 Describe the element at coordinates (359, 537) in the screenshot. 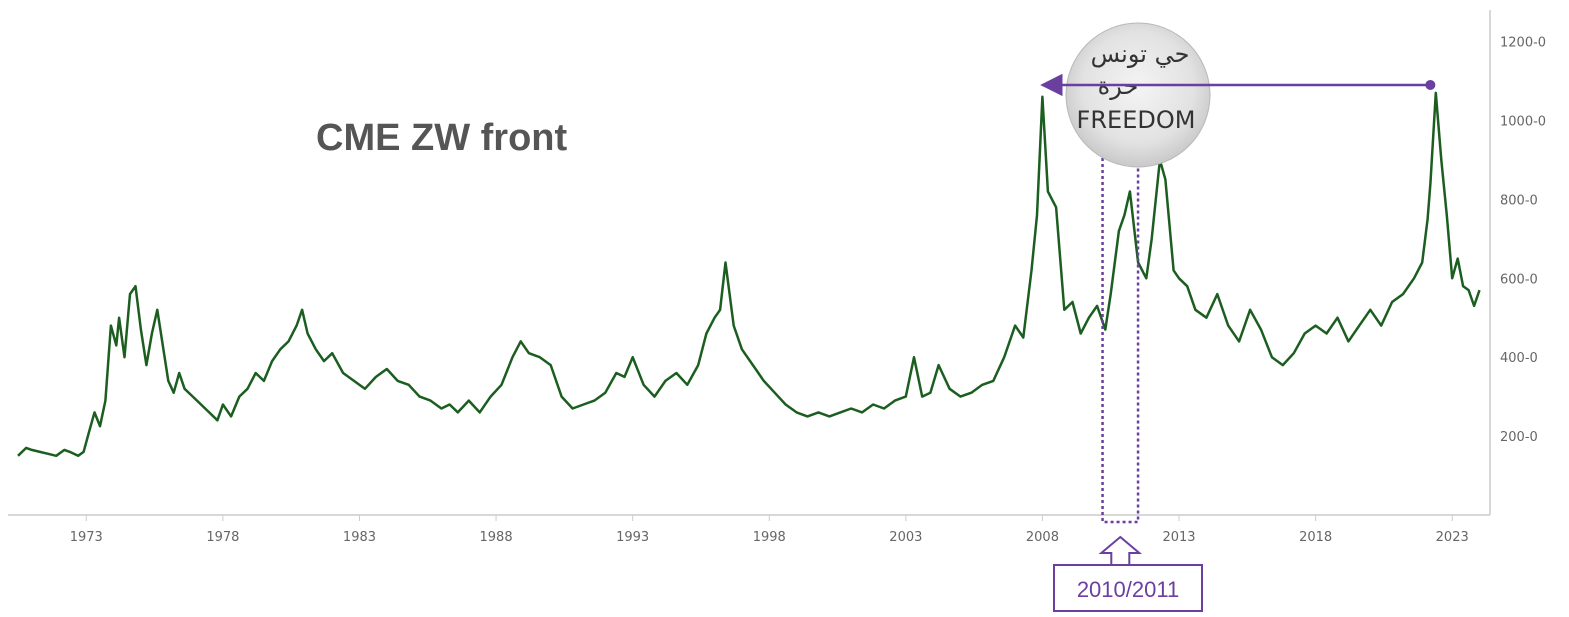

I see `x-tick-label: 1983` at that location.